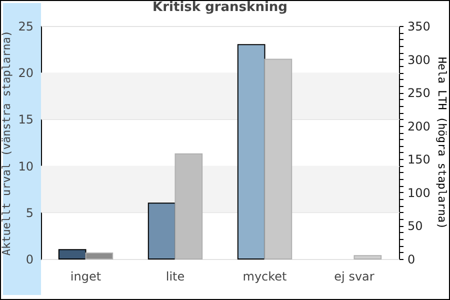  Describe the element at coordinates (441, 143) in the screenshot. I see `y2-axis-title: Hela LTH (högra staplarna)` at that location.